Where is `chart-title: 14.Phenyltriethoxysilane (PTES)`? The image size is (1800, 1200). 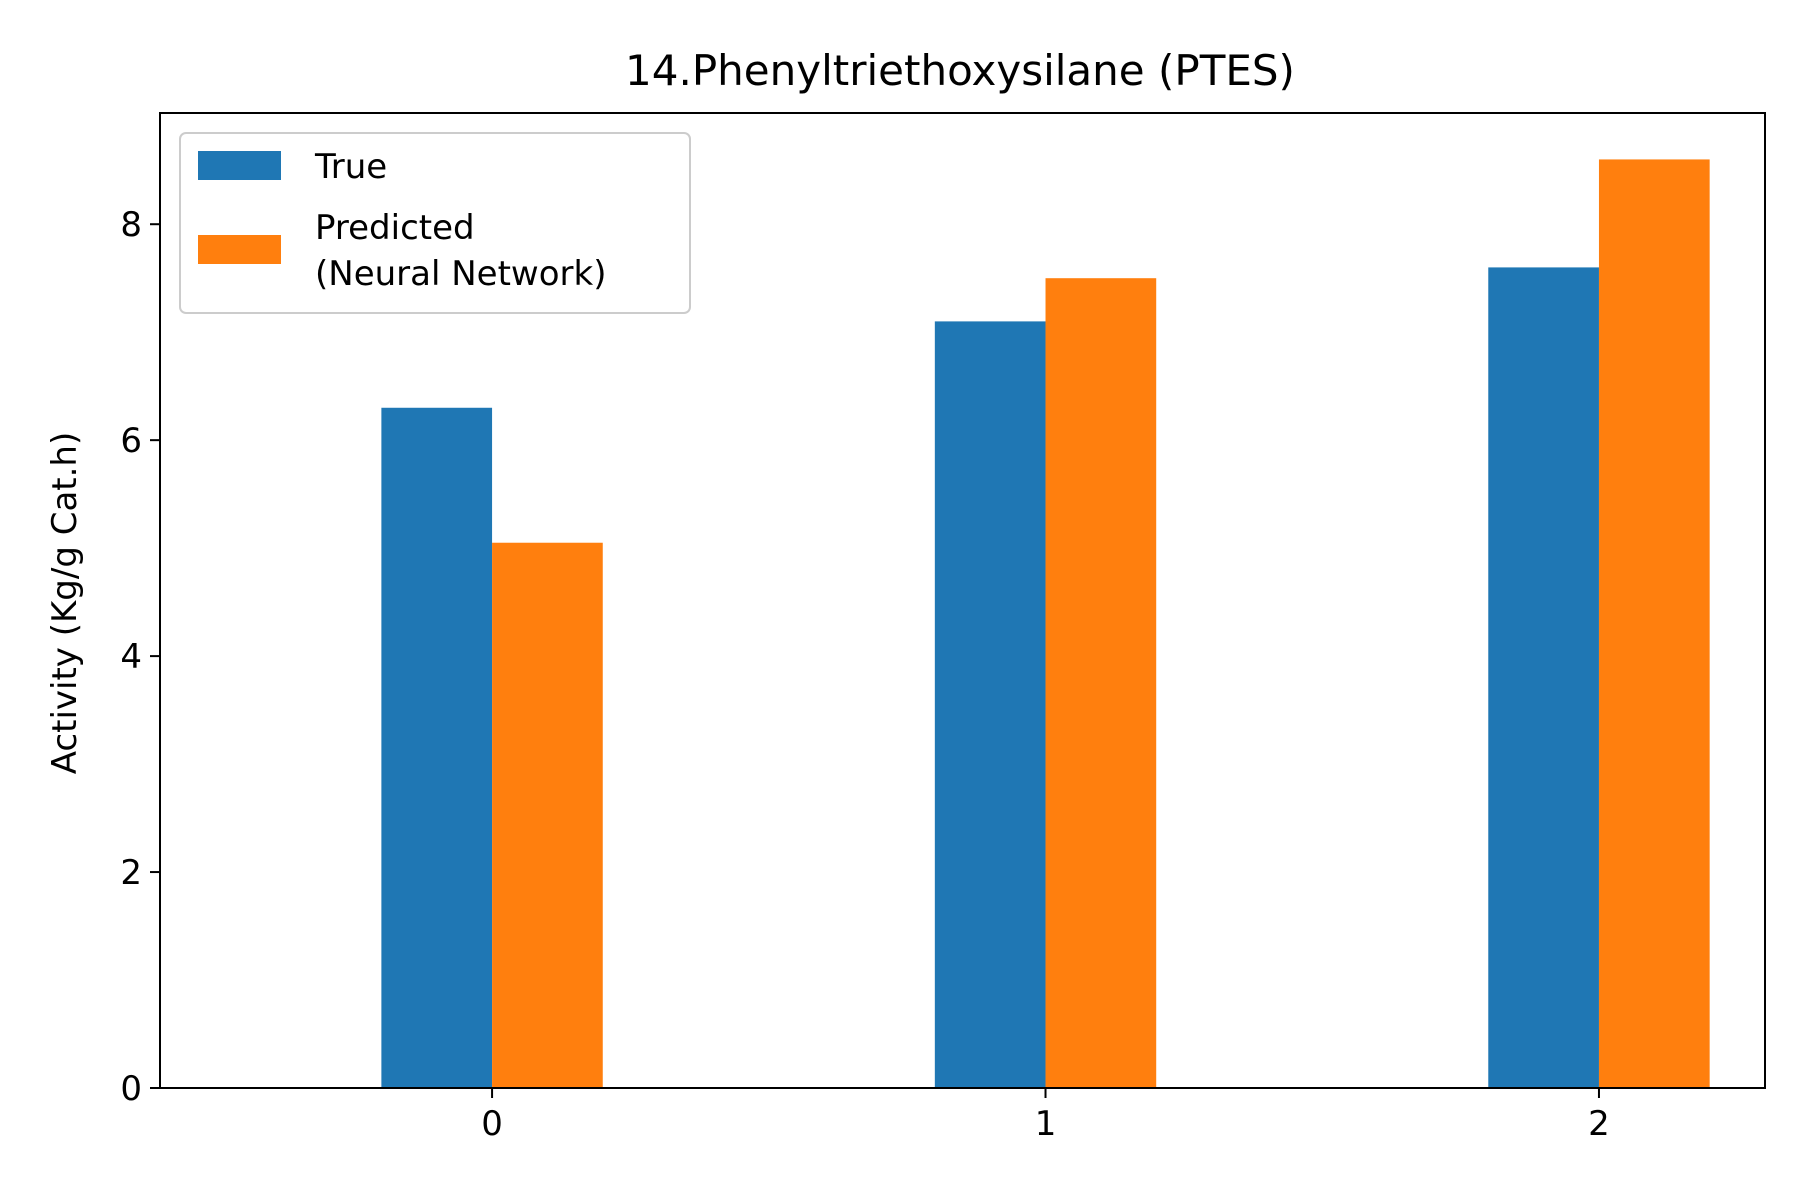
chart-title: 14.Phenyltriethoxysilane (PTES) is located at coordinates (960, 70).